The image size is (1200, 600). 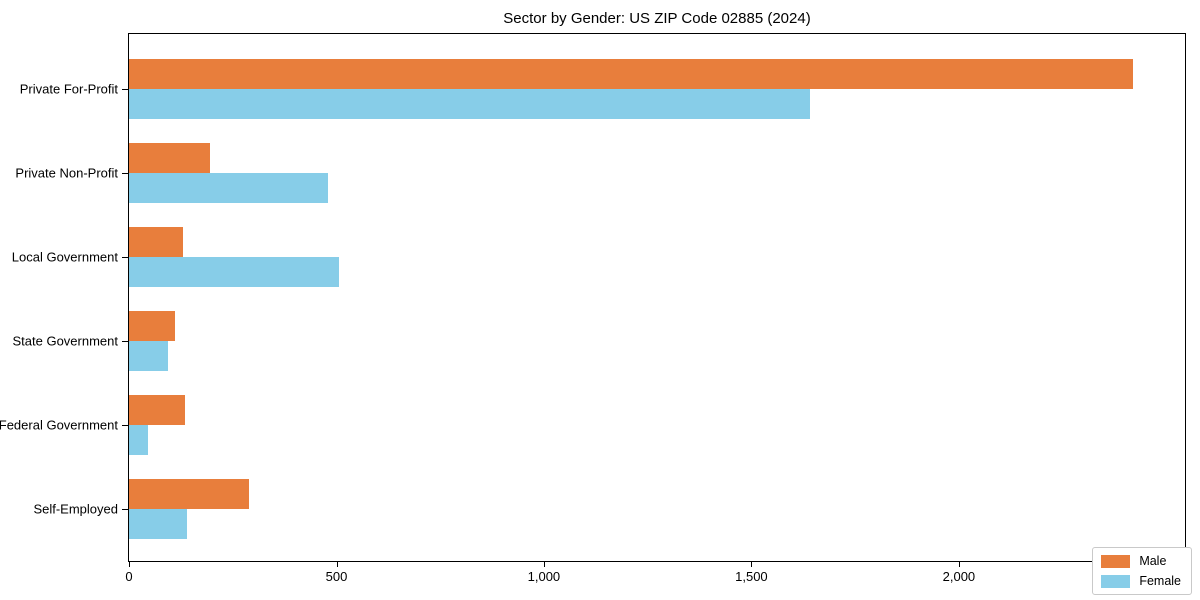 I want to click on legend: Male Female, so click(x=1142, y=571).